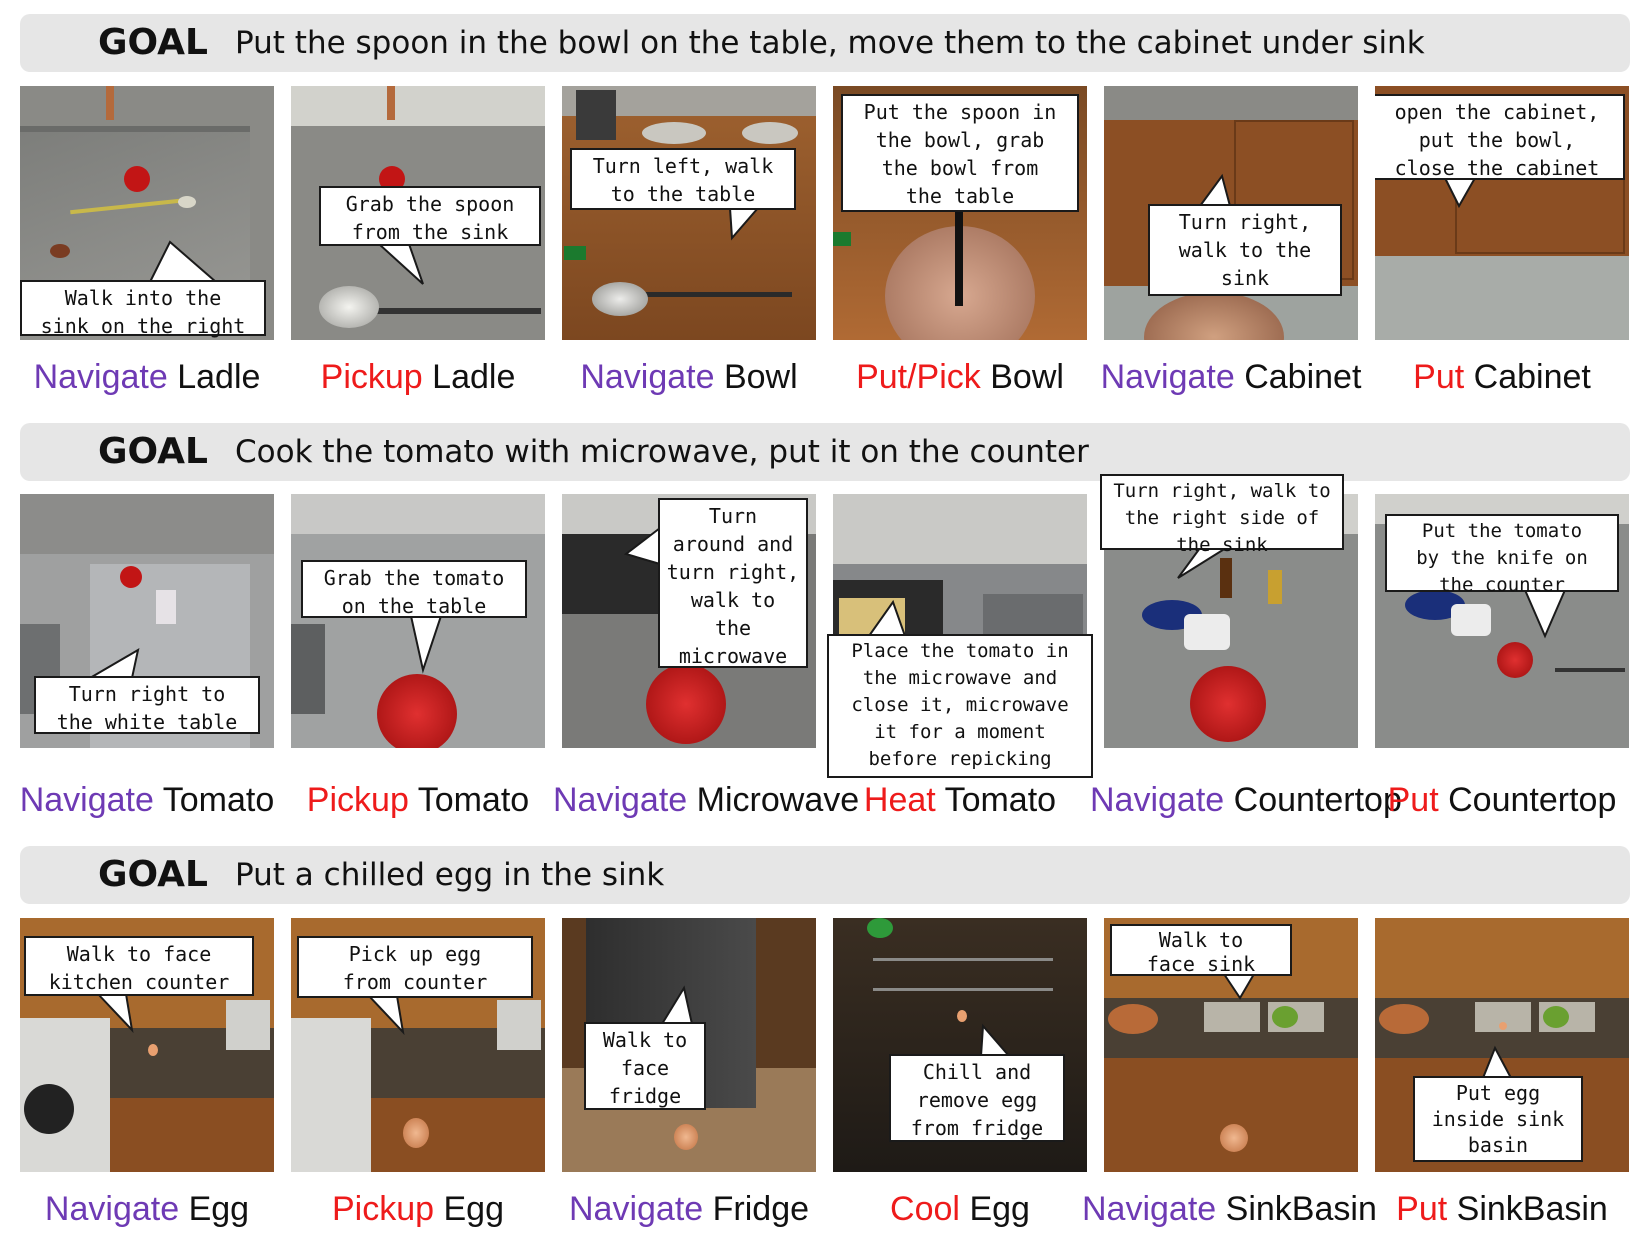 Image resolution: width=1644 pixels, height=1244 pixels. Describe the element at coordinates (1317, 800) in the screenshot. I see `object-label: Countertop` at that location.